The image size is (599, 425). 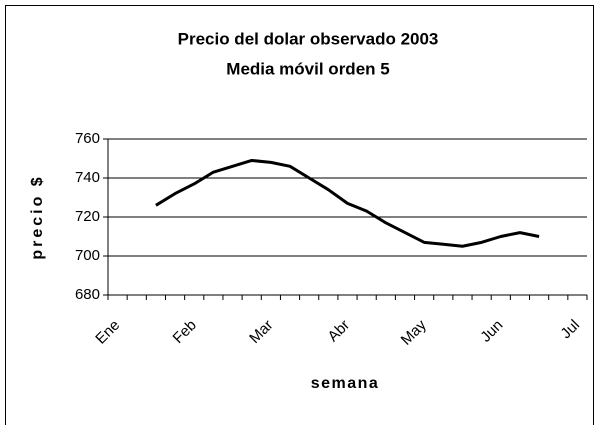 I want to click on y-tick-label: 720, so click(x=87, y=216).